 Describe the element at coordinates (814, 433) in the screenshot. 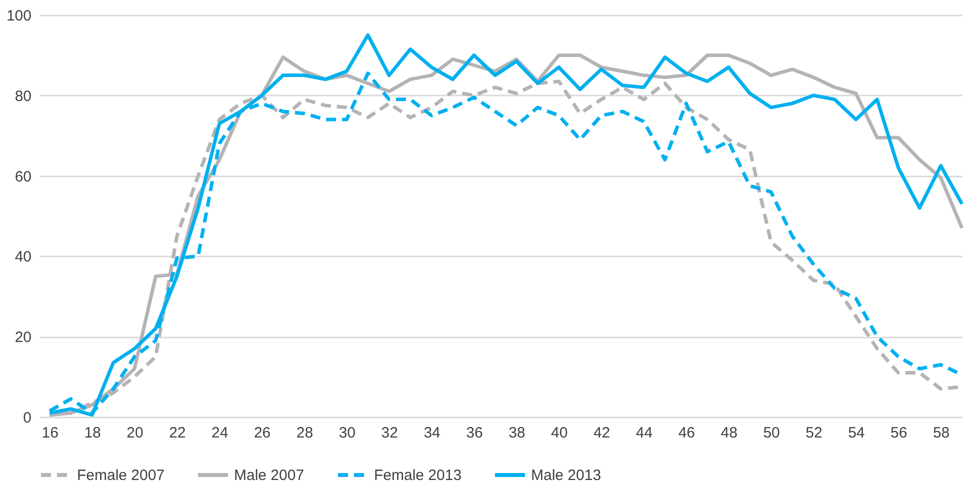

I see `x-tick-label: 52` at that location.